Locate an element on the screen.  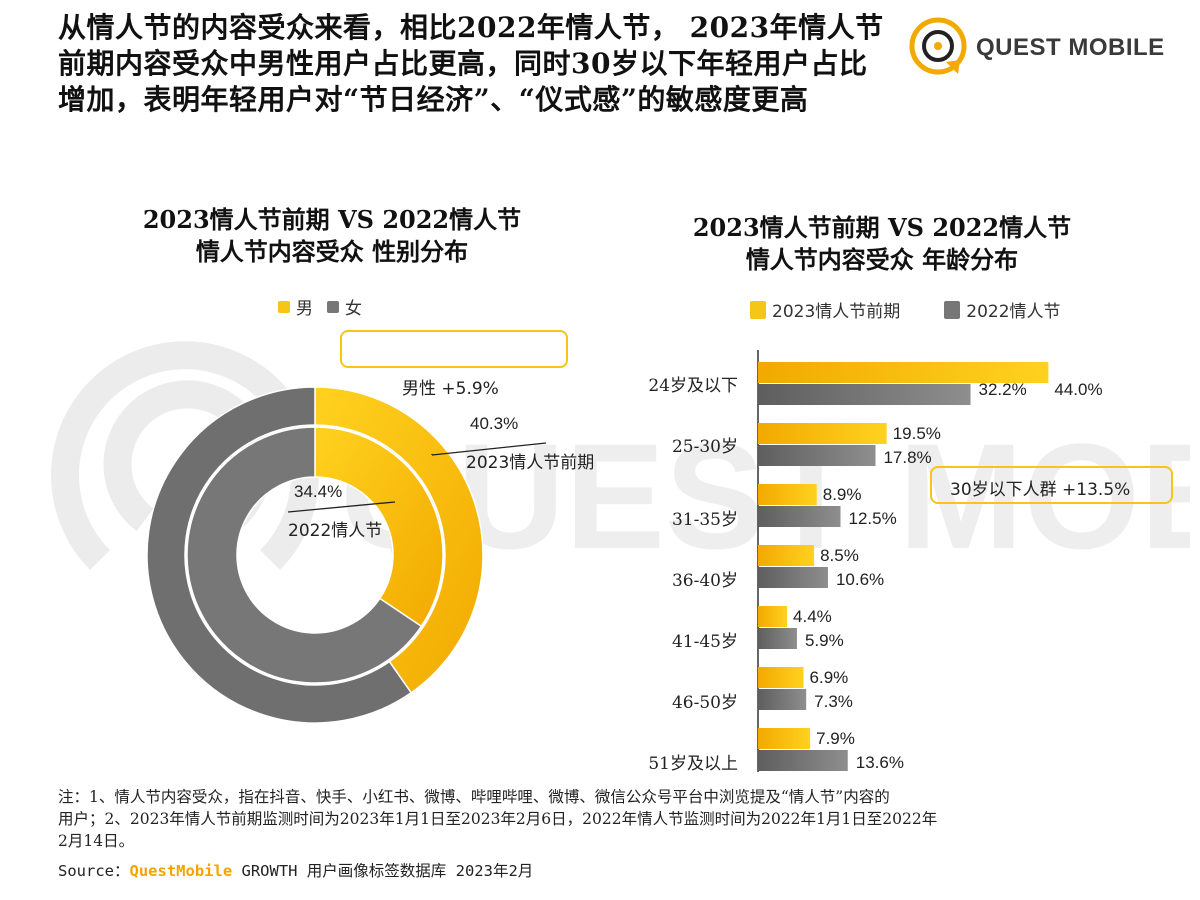
value-label-2023-3: 8.5% is located at coordinates (839, 555).